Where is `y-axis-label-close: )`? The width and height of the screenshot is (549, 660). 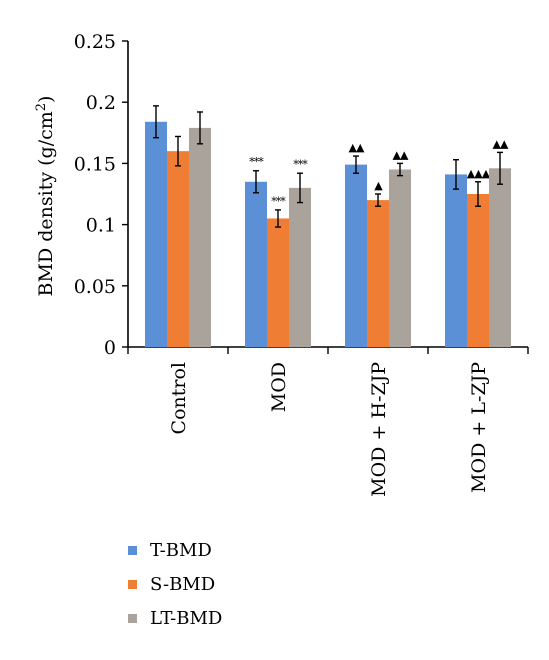 y-axis-label-close: ) is located at coordinates (46, 99).